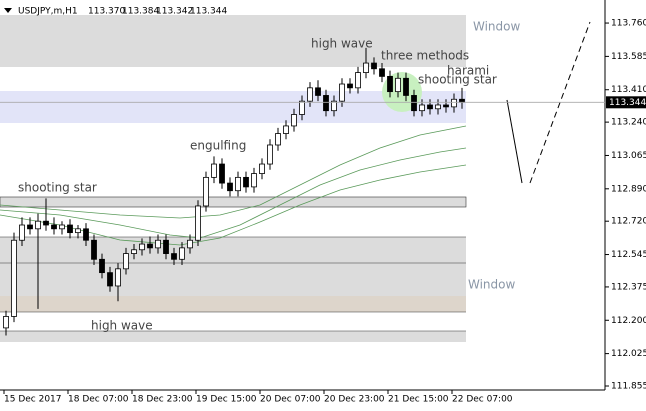  What do you see at coordinates (514, 141) in the screenshot?
I see `projection-line` at bounding box center [514, 141].